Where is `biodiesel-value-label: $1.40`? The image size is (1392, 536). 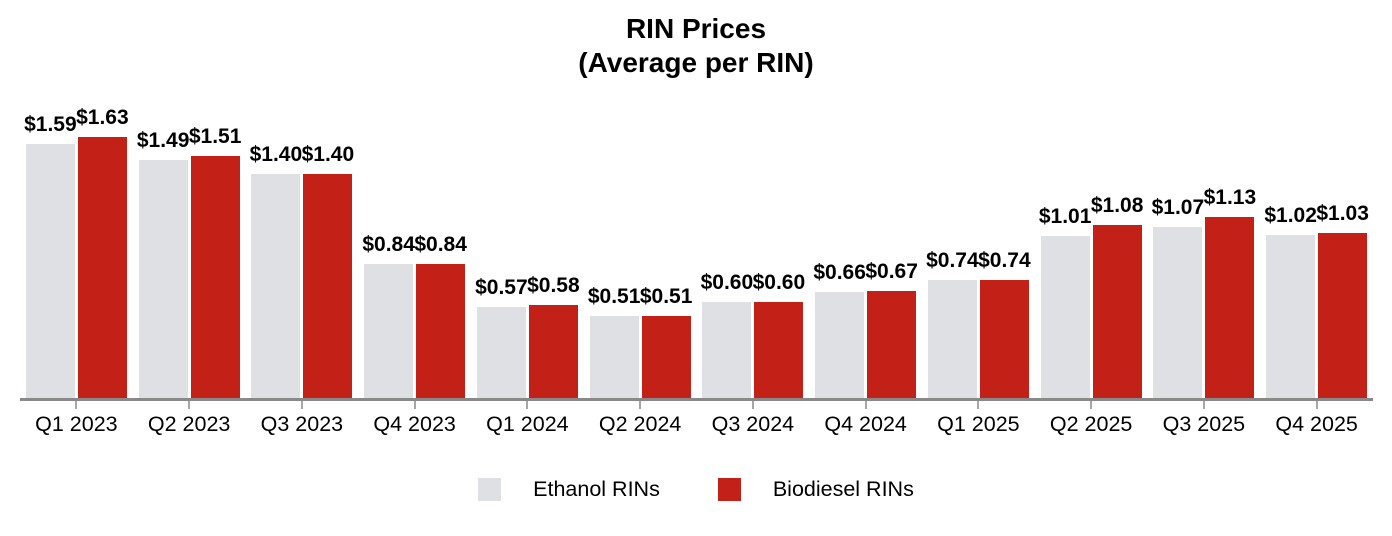 biodiesel-value-label: $1.40 is located at coordinates (328, 154).